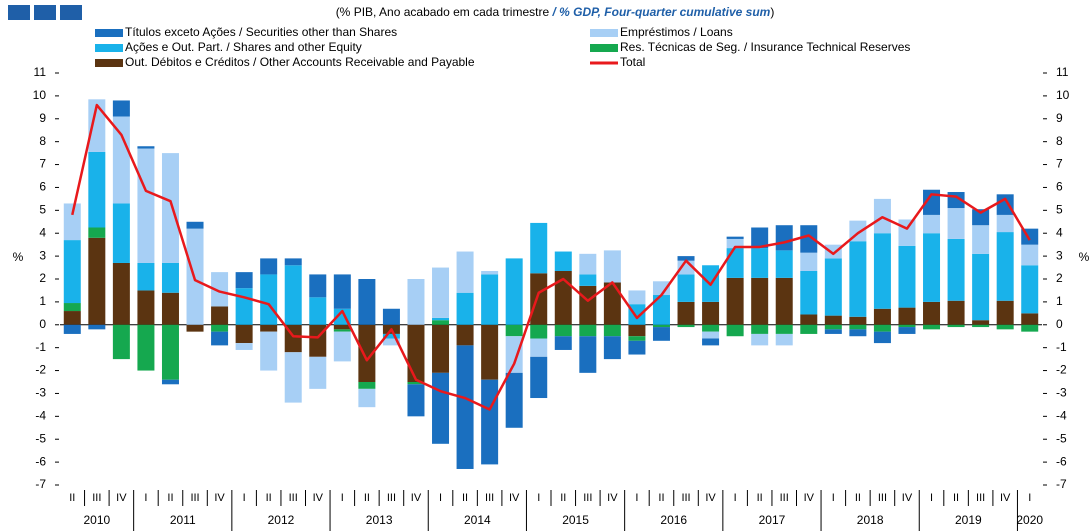 The image size is (1092, 531). Describe the element at coordinates (1062, 72) in the screenshot. I see `y2-tick-label: 11` at that location.